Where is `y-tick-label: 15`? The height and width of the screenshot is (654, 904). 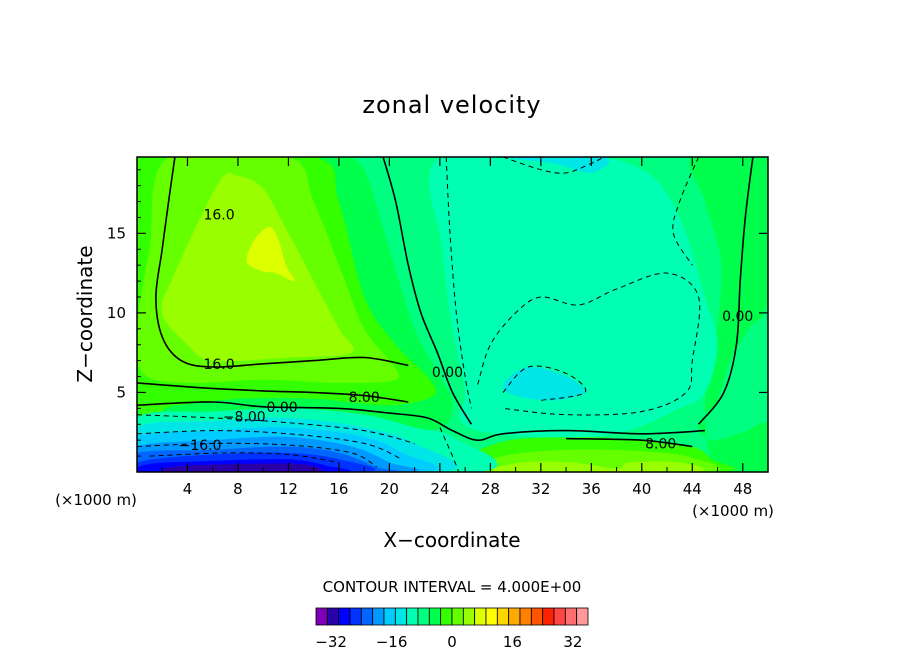
y-tick-label: 15 is located at coordinates (116, 233).